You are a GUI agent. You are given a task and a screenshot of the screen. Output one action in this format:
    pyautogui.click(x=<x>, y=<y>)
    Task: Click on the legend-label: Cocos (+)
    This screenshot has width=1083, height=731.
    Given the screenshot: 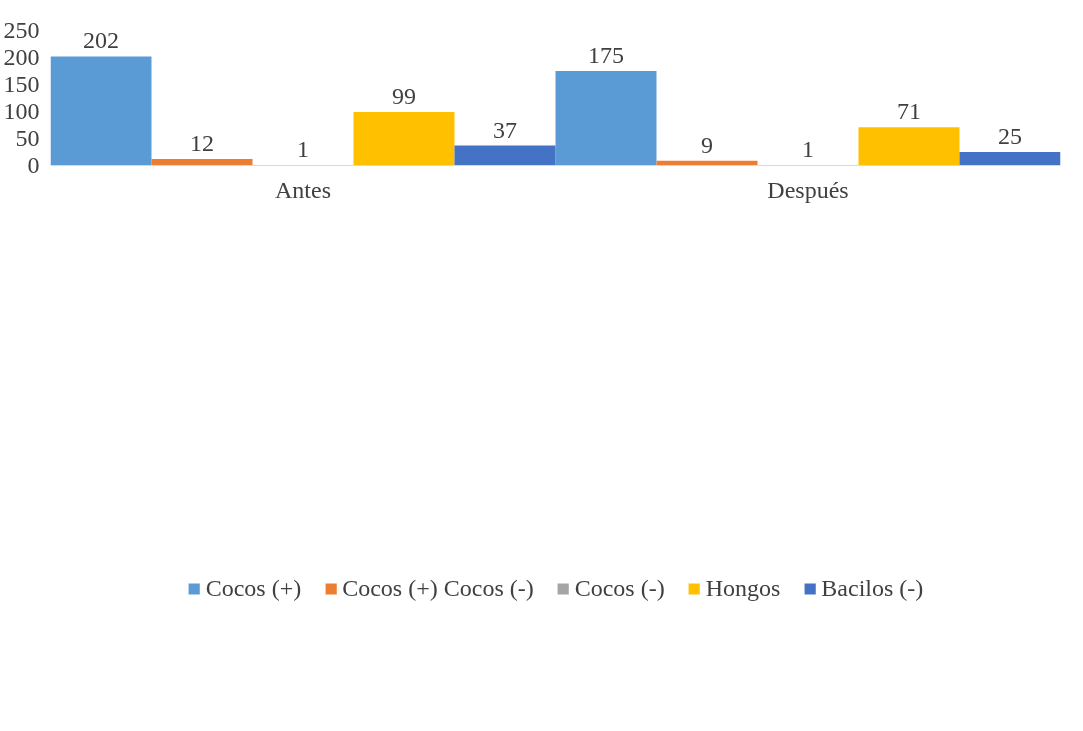 What is the action you would take?
    pyautogui.click(x=253, y=588)
    